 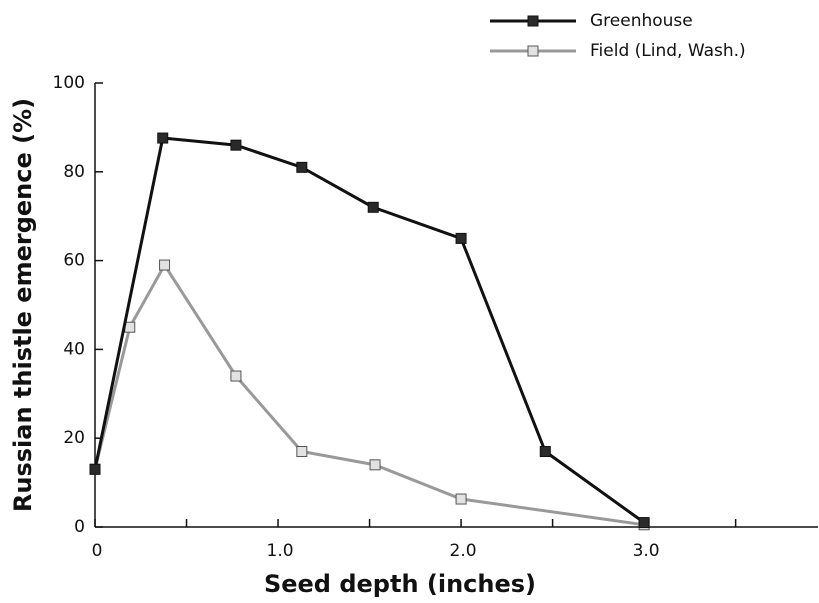 What do you see at coordinates (463, 551) in the screenshot?
I see `x-tick-label: 2.0` at bounding box center [463, 551].